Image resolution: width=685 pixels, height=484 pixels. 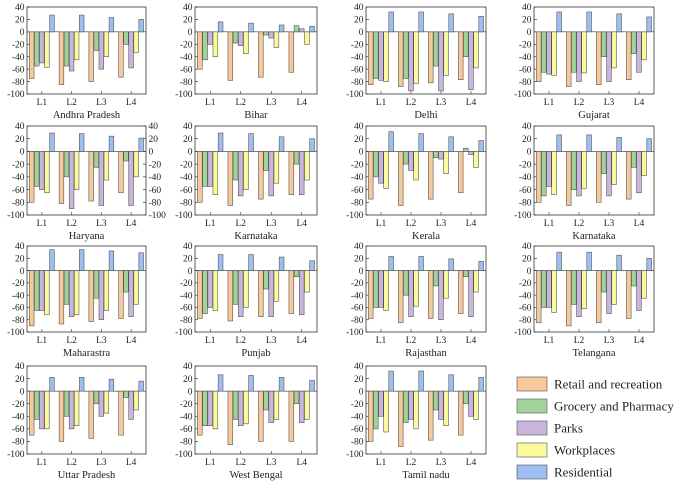 I want to click on panel-title: Tamil nadu, so click(x=426, y=475).